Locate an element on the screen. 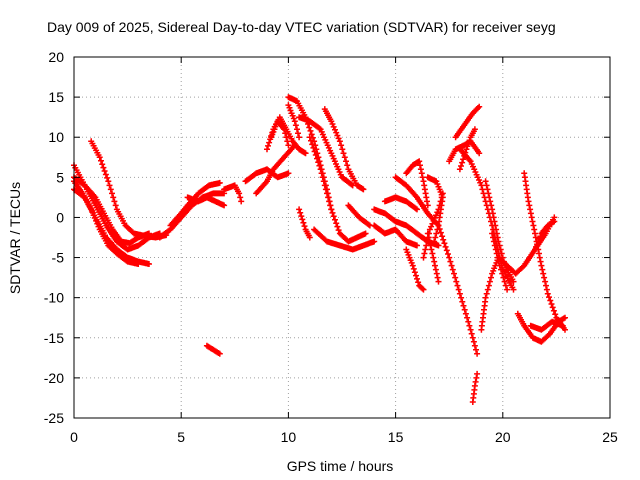  series-s27 is located at coordinates (417, 183).